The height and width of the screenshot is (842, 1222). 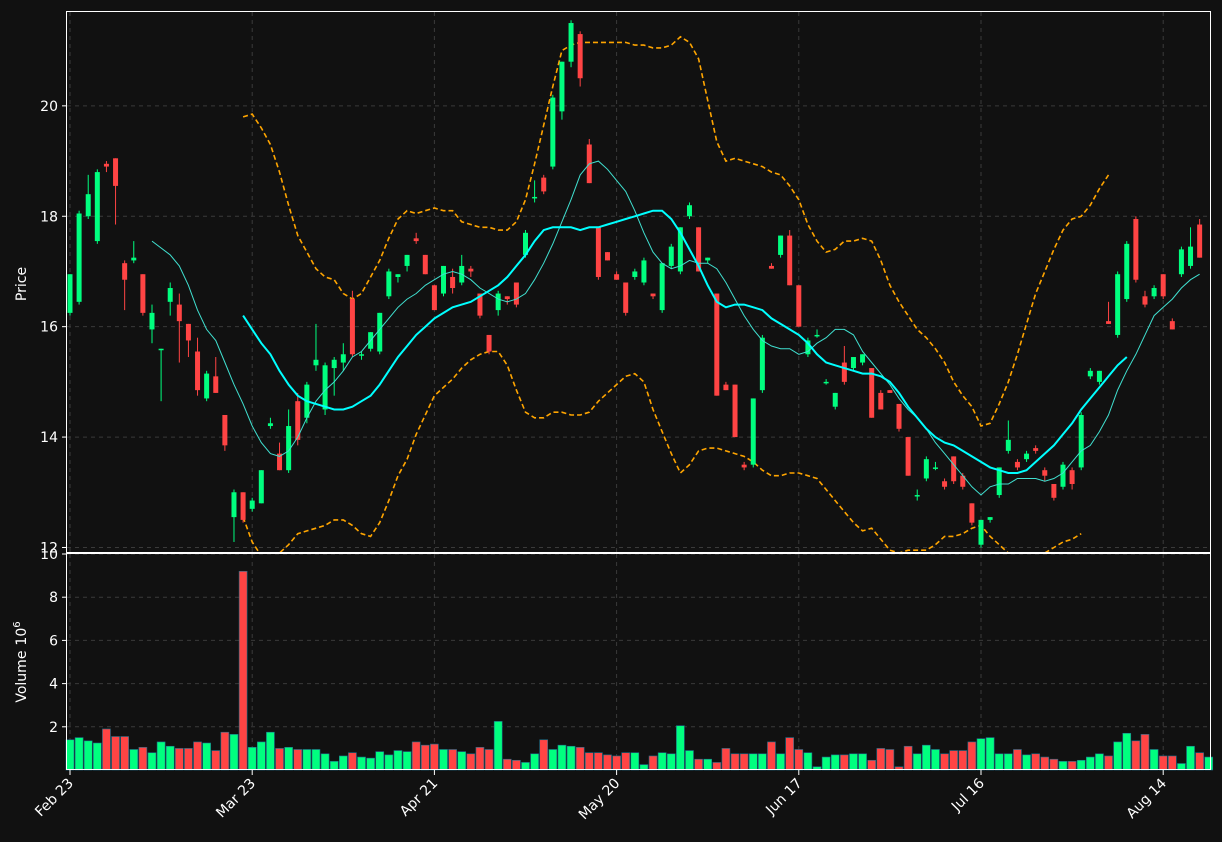 What do you see at coordinates (22, 637) in the screenshot?
I see `volume-exponent-base: 10` at bounding box center [22, 637].